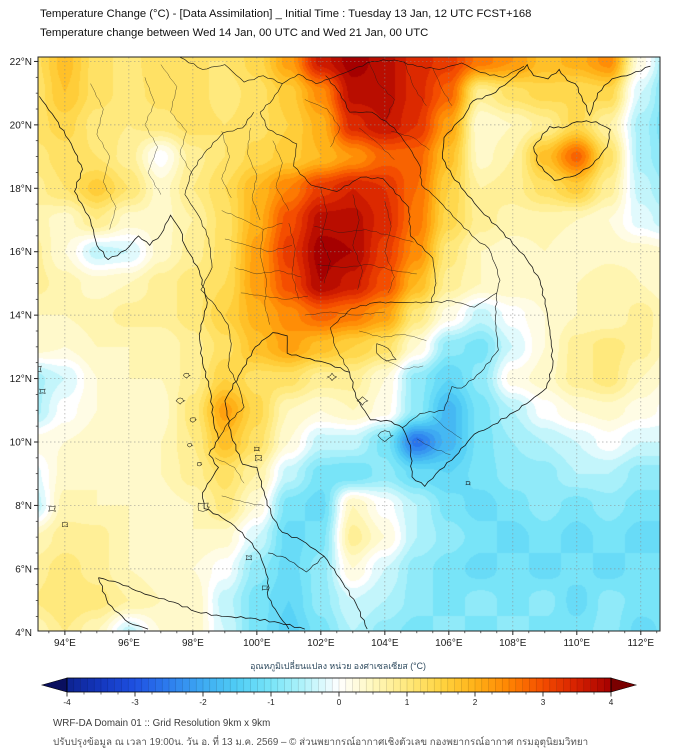 The height and width of the screenshot is (756, 676). Describe the element at coordinates (21, 316) in the screenshot. I see `y-axis-tick-label: 14°N` at that location.